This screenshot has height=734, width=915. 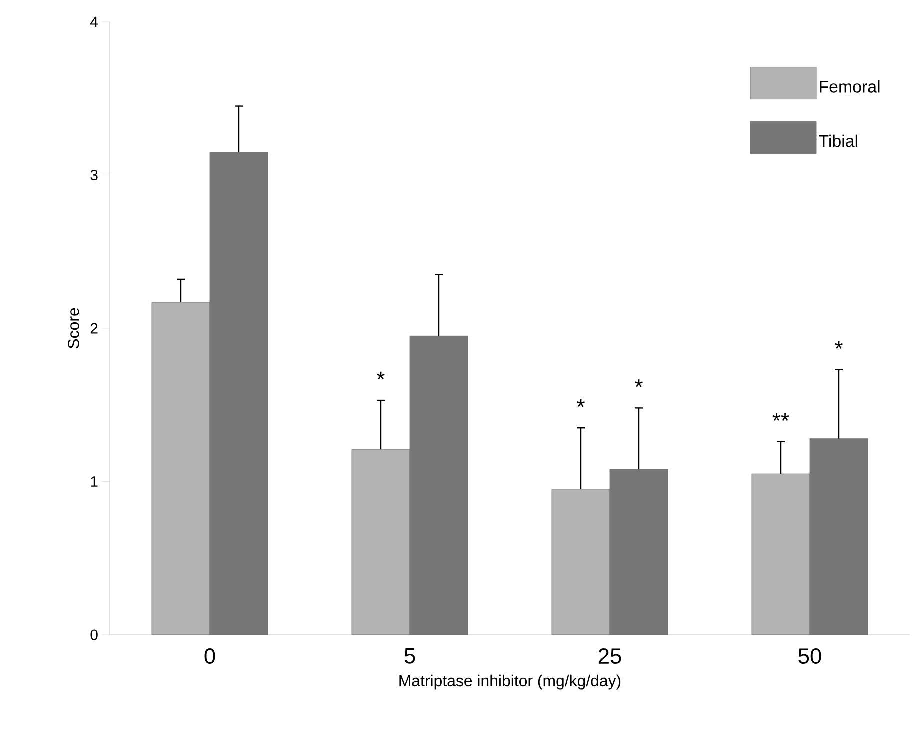 What do you see at coordinates (810, 656) in the screenshot?
I see `x-tick-label: 50` at bounding box center [810, 656].